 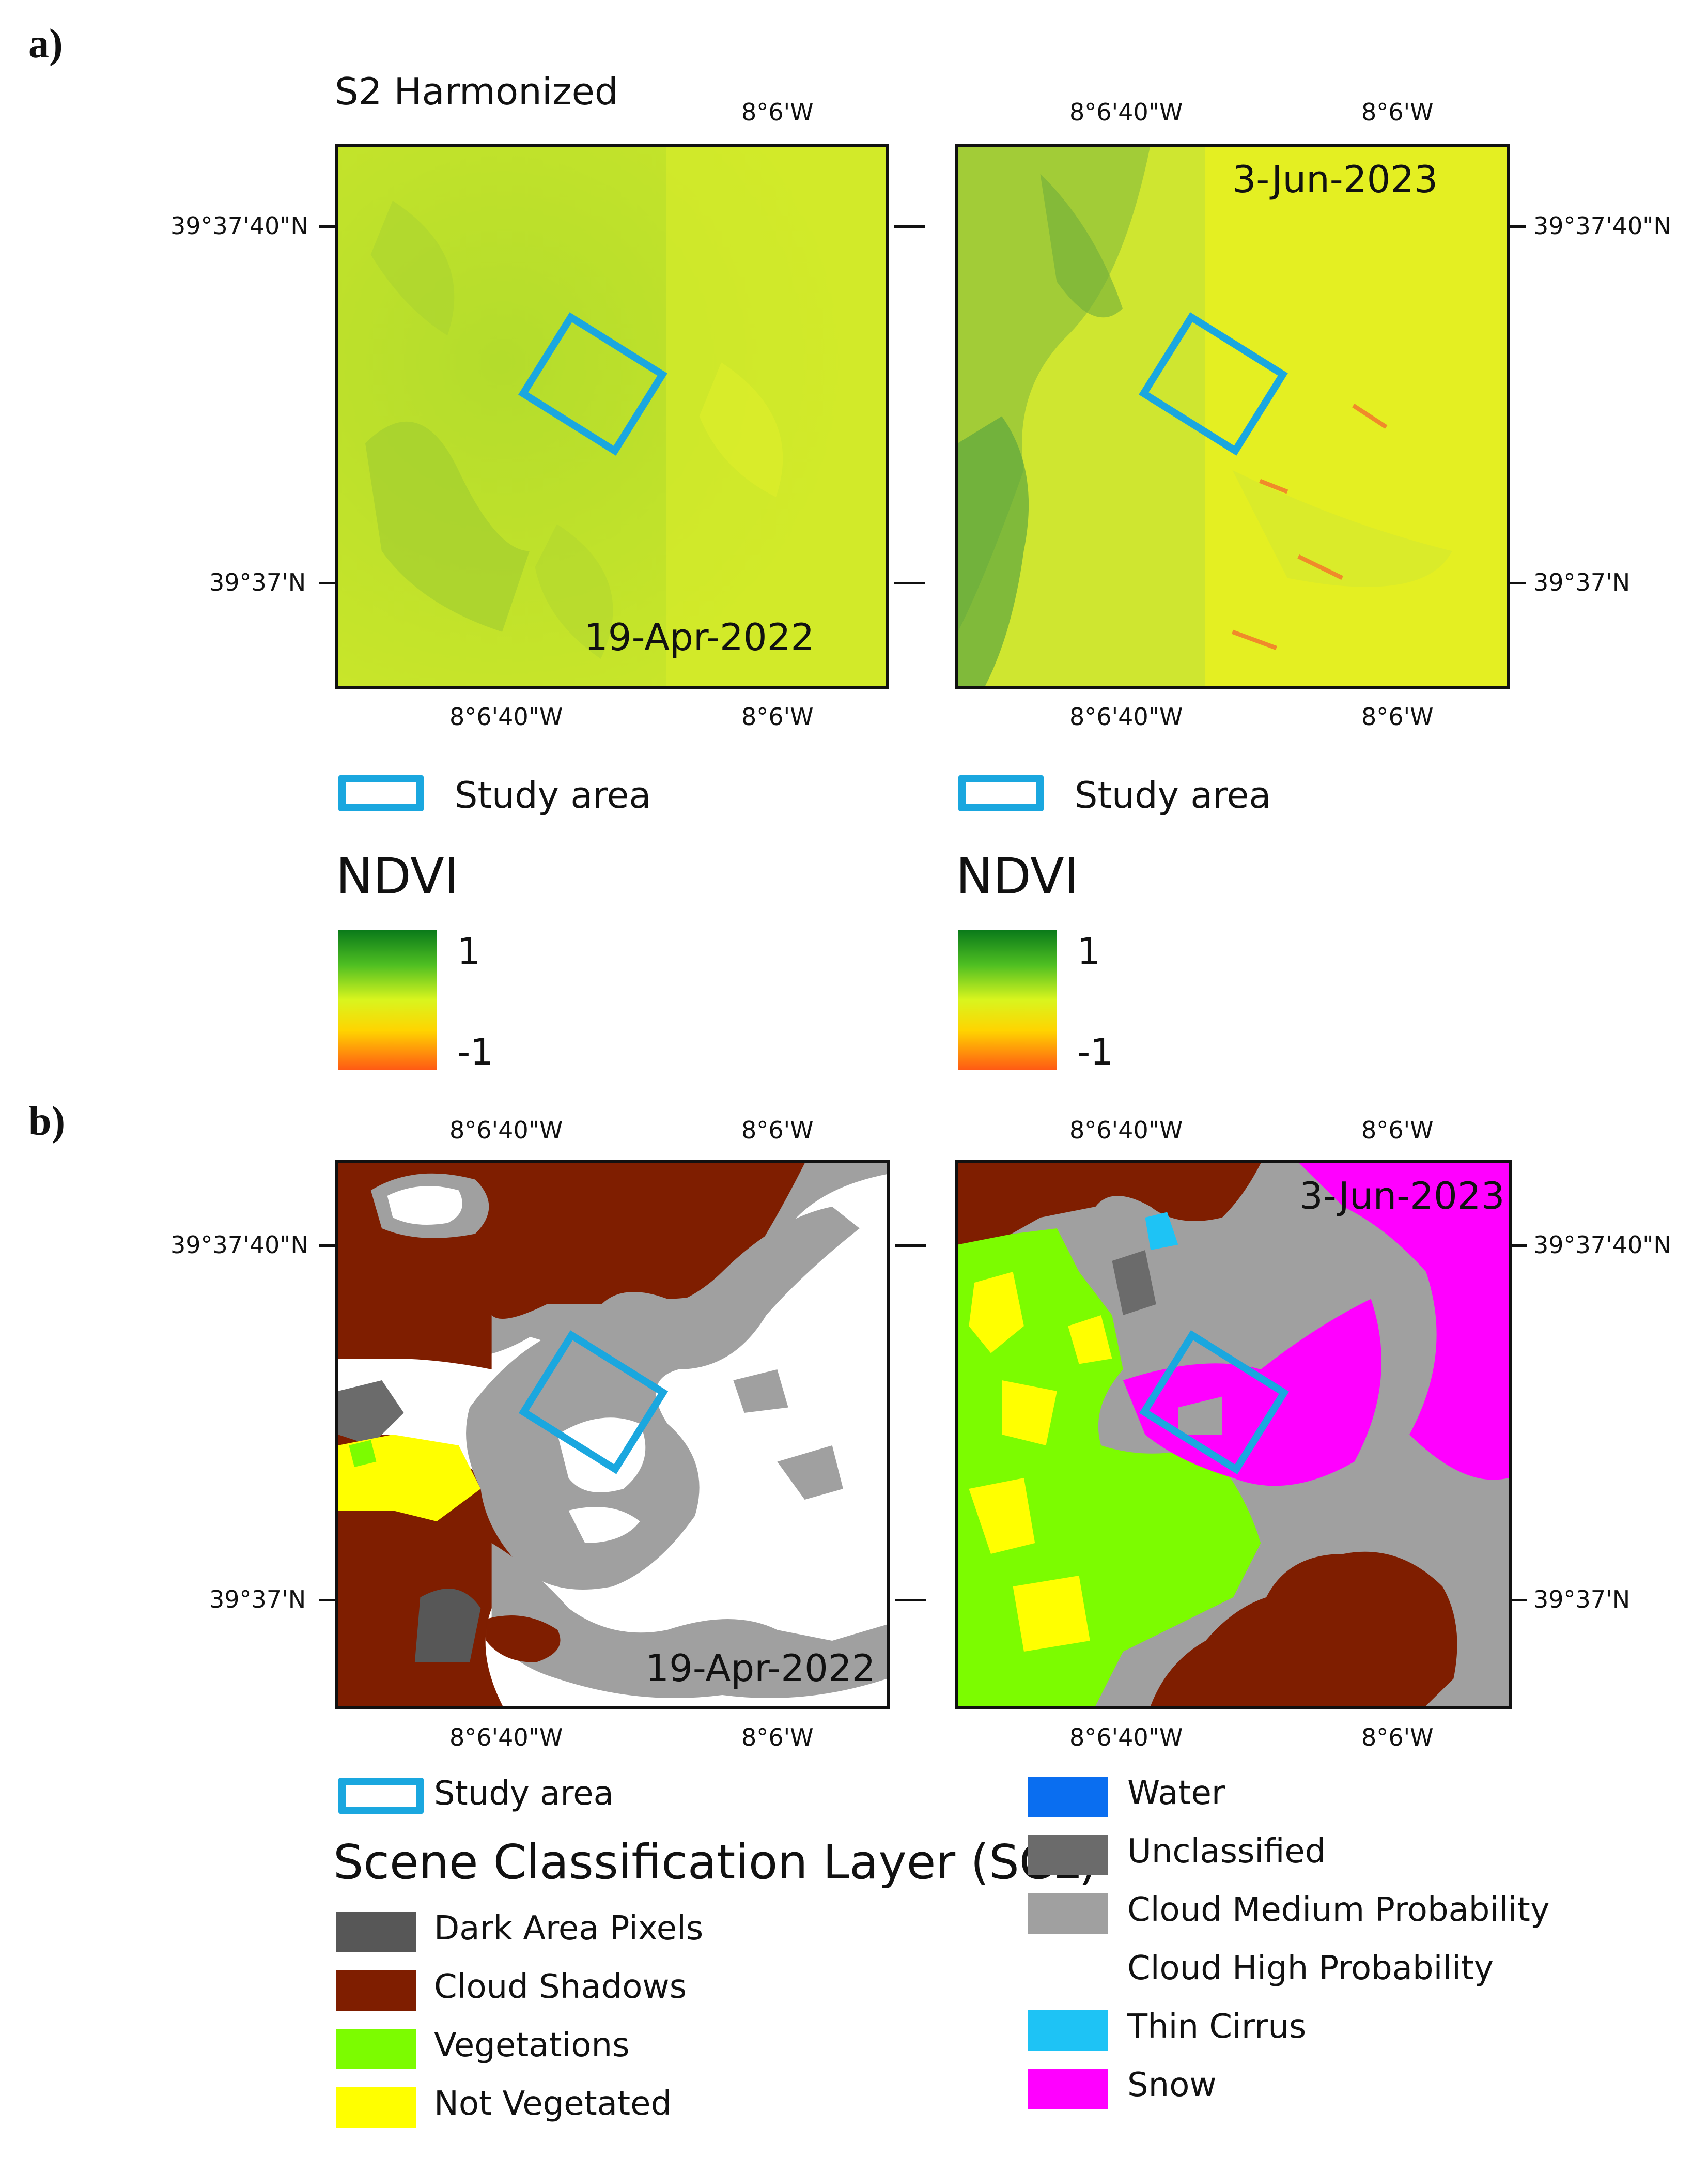 What do you see at coordinates (1172, 2085) in the screenshot?
I see `legend-label: Snow` at bounding box center [1172, 2085].